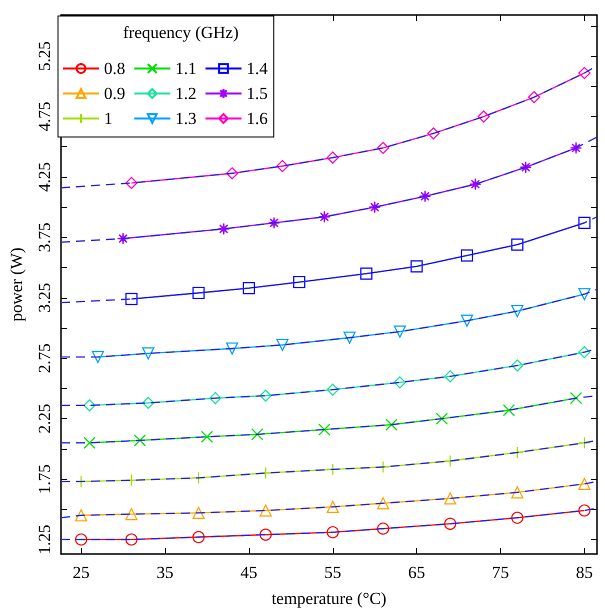 This screenshot has height=614, width=605. What do you see at coordinates (185, 68) in the screenshot?
I see `legend-label: 1.1` at bounding box center [185, 68].